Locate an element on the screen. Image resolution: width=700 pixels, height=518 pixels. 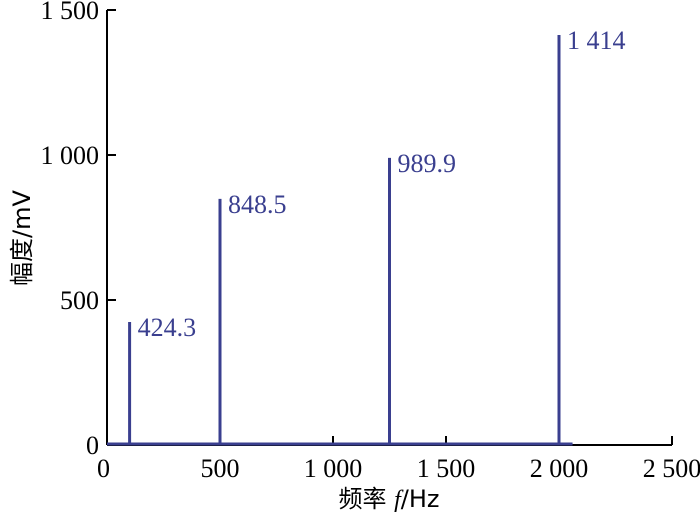
x-tick-label: 0 is located at coordinates (103, 468).